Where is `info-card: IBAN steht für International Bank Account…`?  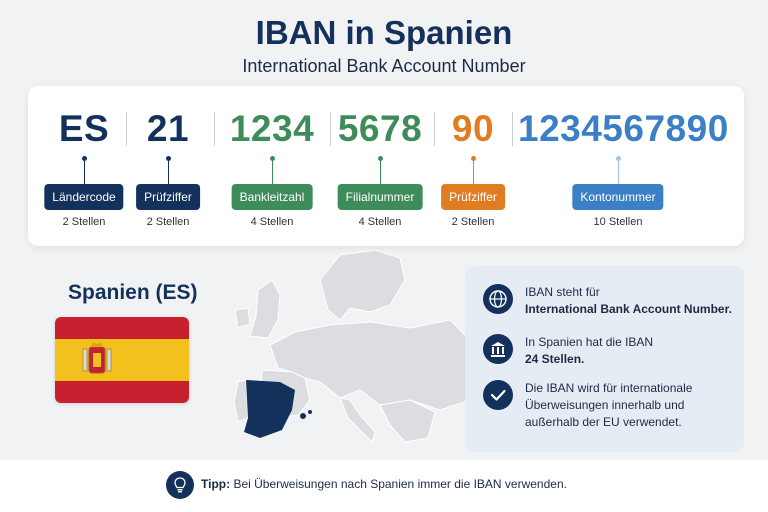 info-card: IBAN steht für International Bank Account… is located at coordinates (604, 359).